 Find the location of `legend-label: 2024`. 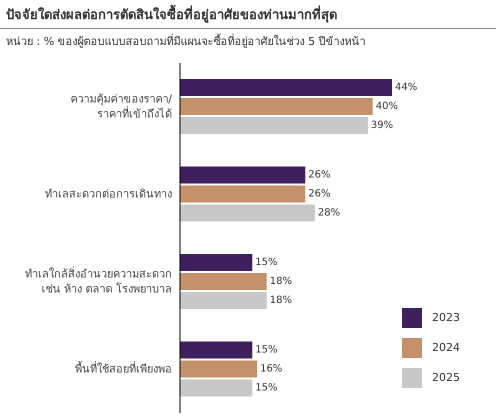

legend-label: 2024 is located at coordinates (446, 347).